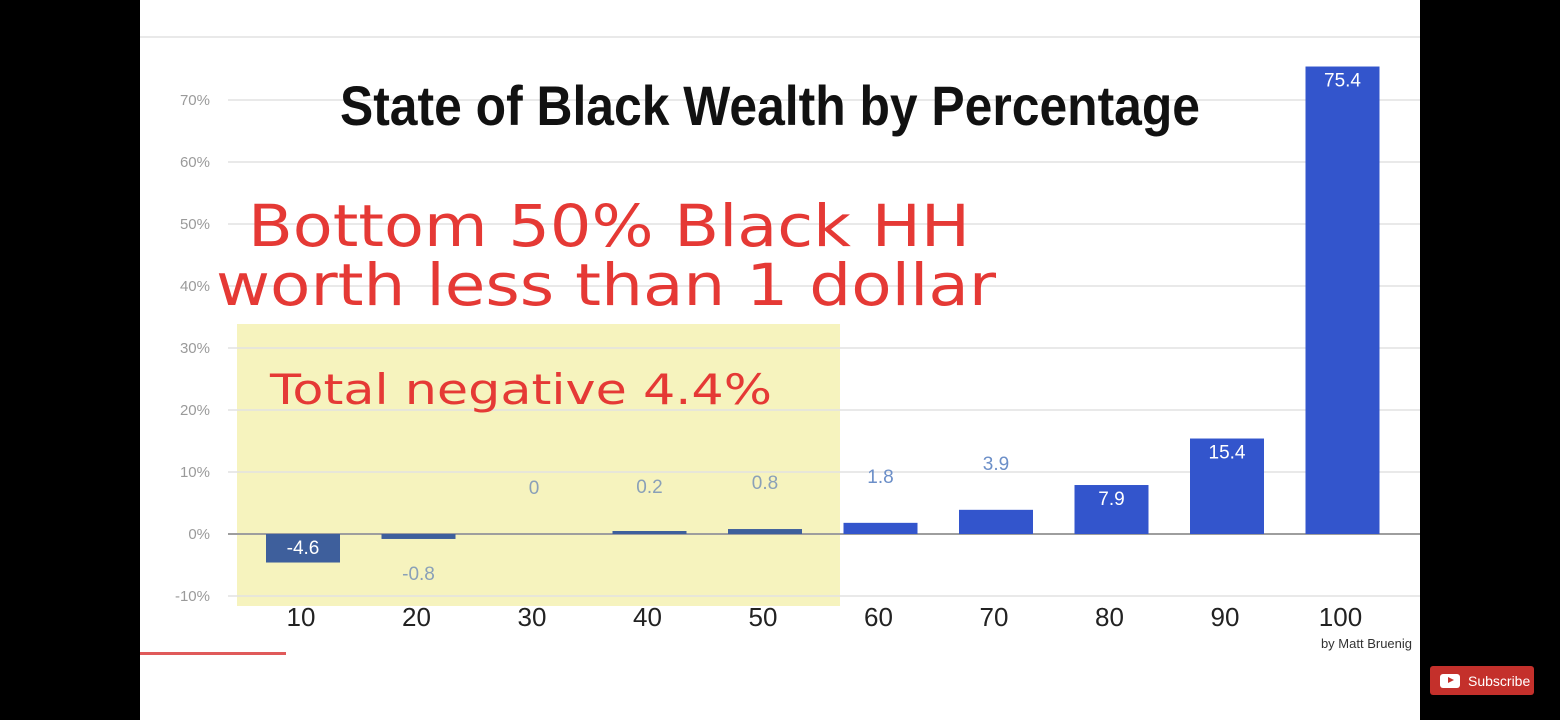  Describe the element at coordinates (770, 105) in the screenshot. I see `chart-title: State of Black Wealth by Percentage` at that location.